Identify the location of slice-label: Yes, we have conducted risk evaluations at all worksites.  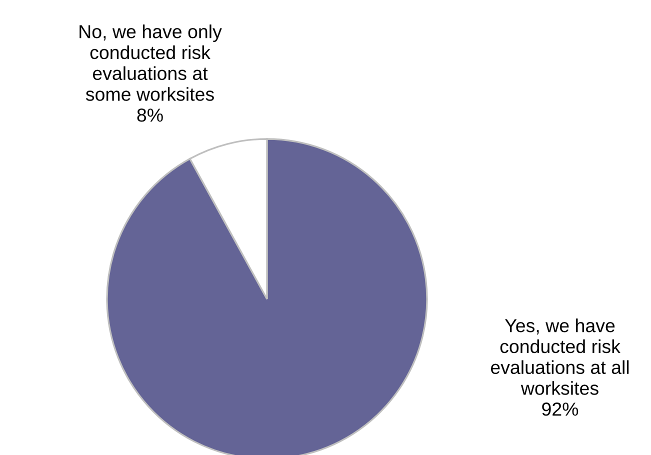
(559, 356).